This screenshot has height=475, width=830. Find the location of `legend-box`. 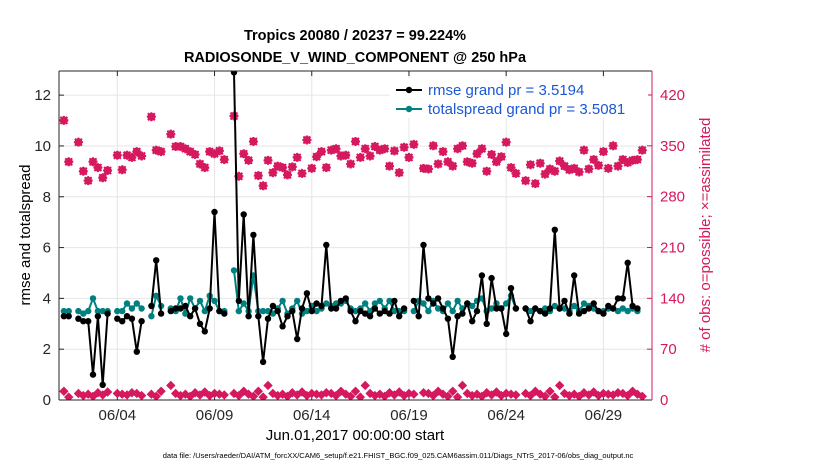

legend-box is located at coordinates (519, 98).